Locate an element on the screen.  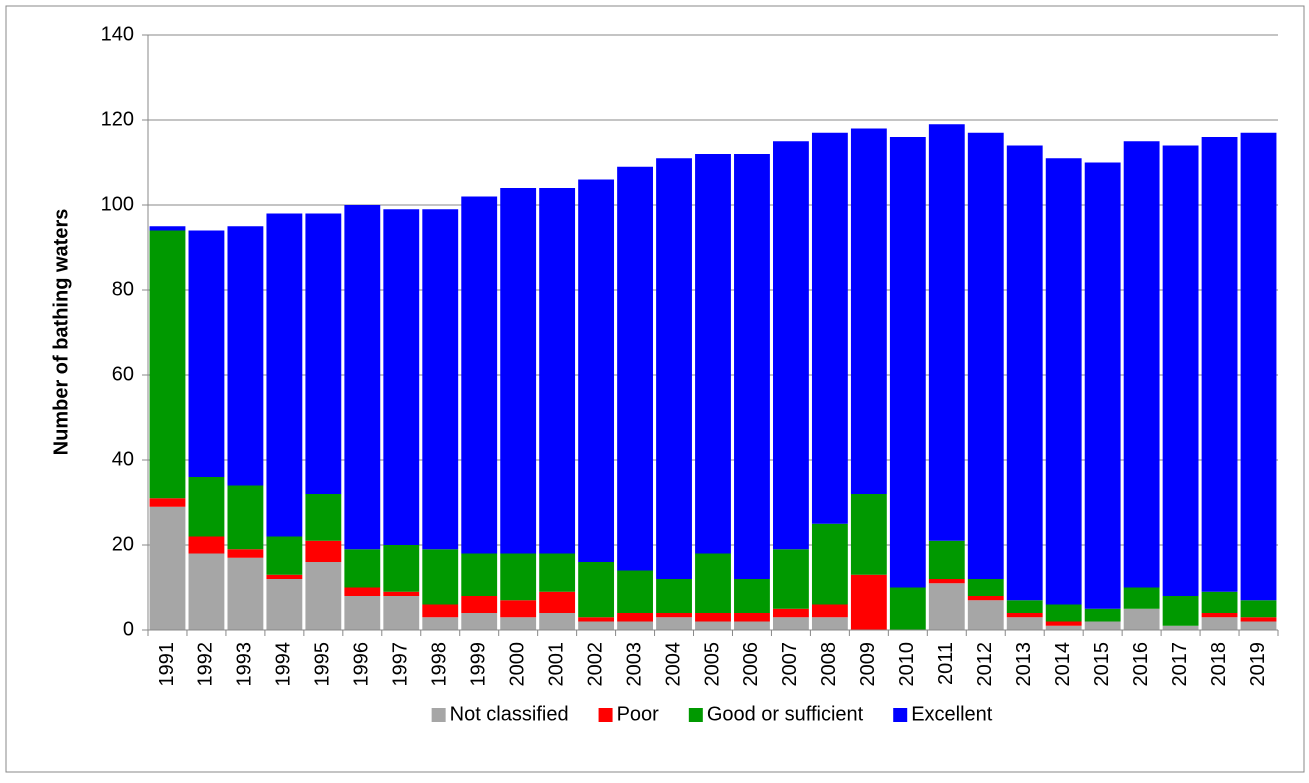
x-tick-label: 2006 is located at coordinates (751, 664).